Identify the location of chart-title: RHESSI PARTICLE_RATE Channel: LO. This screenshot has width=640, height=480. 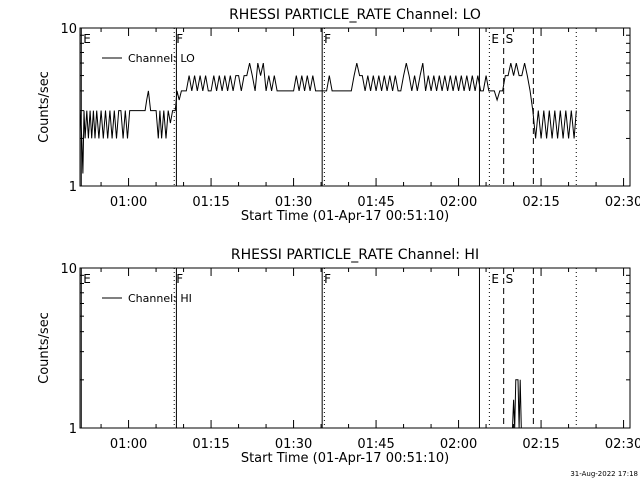
(355, 15).